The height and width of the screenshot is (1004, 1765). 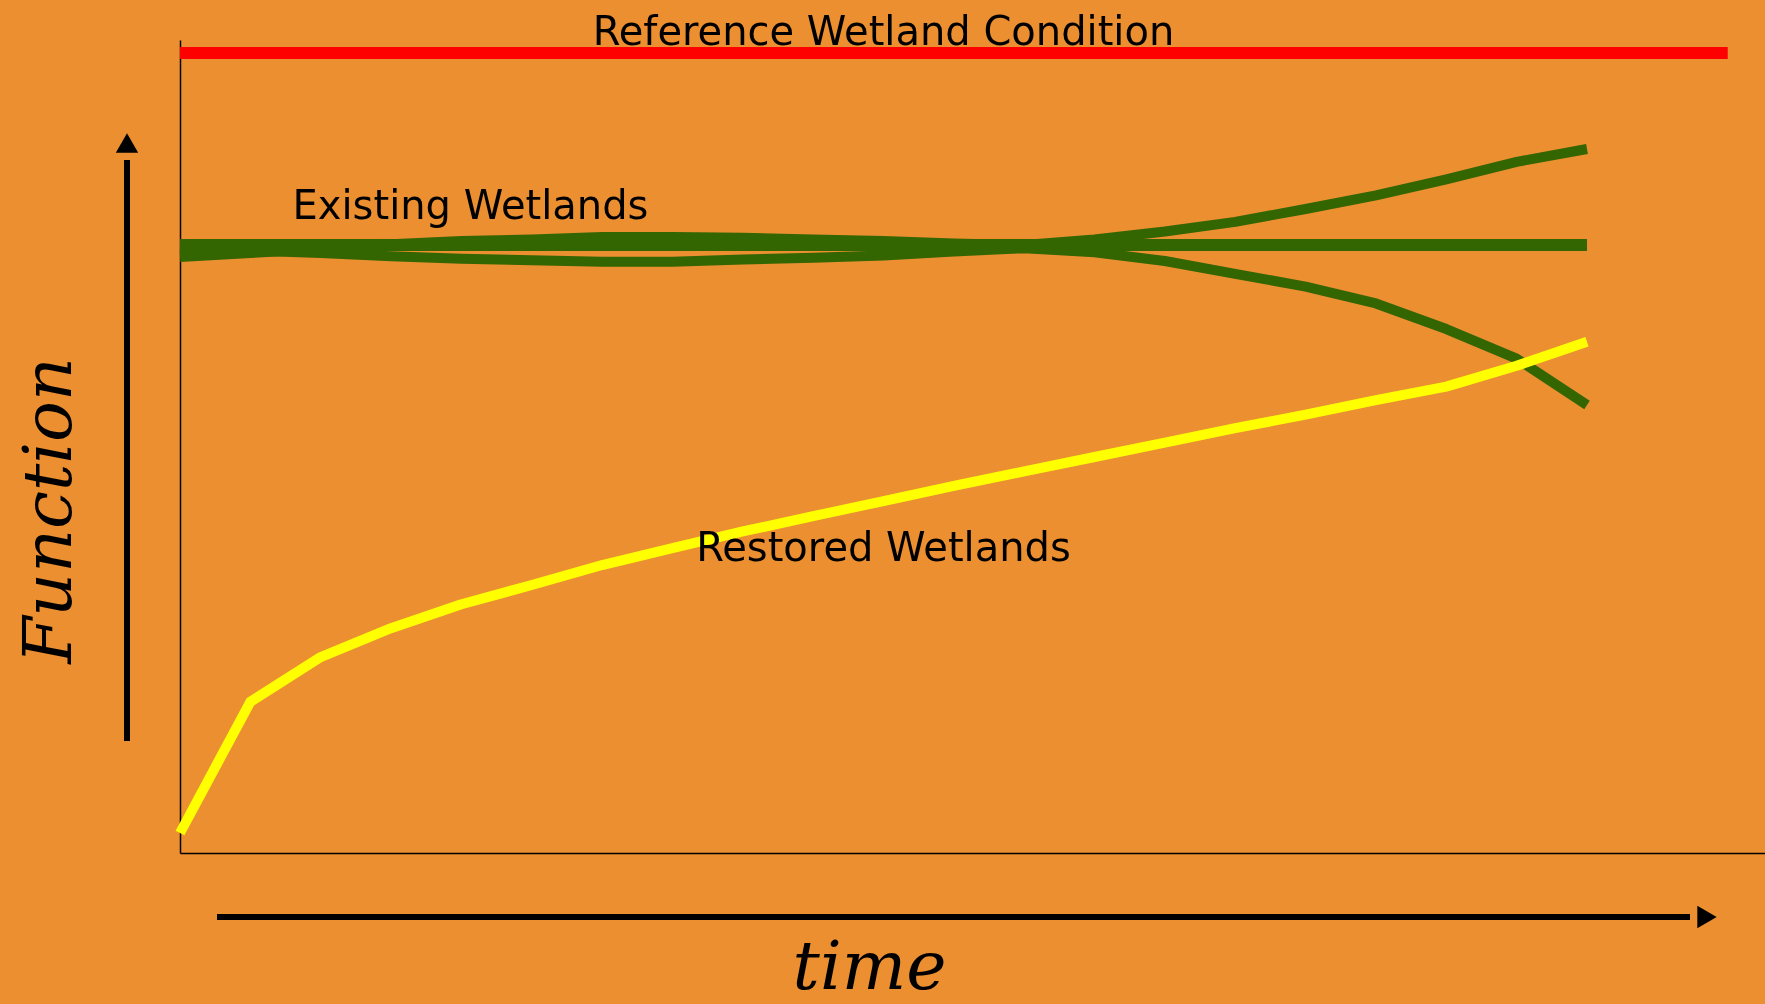 What do you see at coordinates (883, 547) in the screenshot?
I see `series-label: Restored Wetlands` at bounding box center [883, 547].